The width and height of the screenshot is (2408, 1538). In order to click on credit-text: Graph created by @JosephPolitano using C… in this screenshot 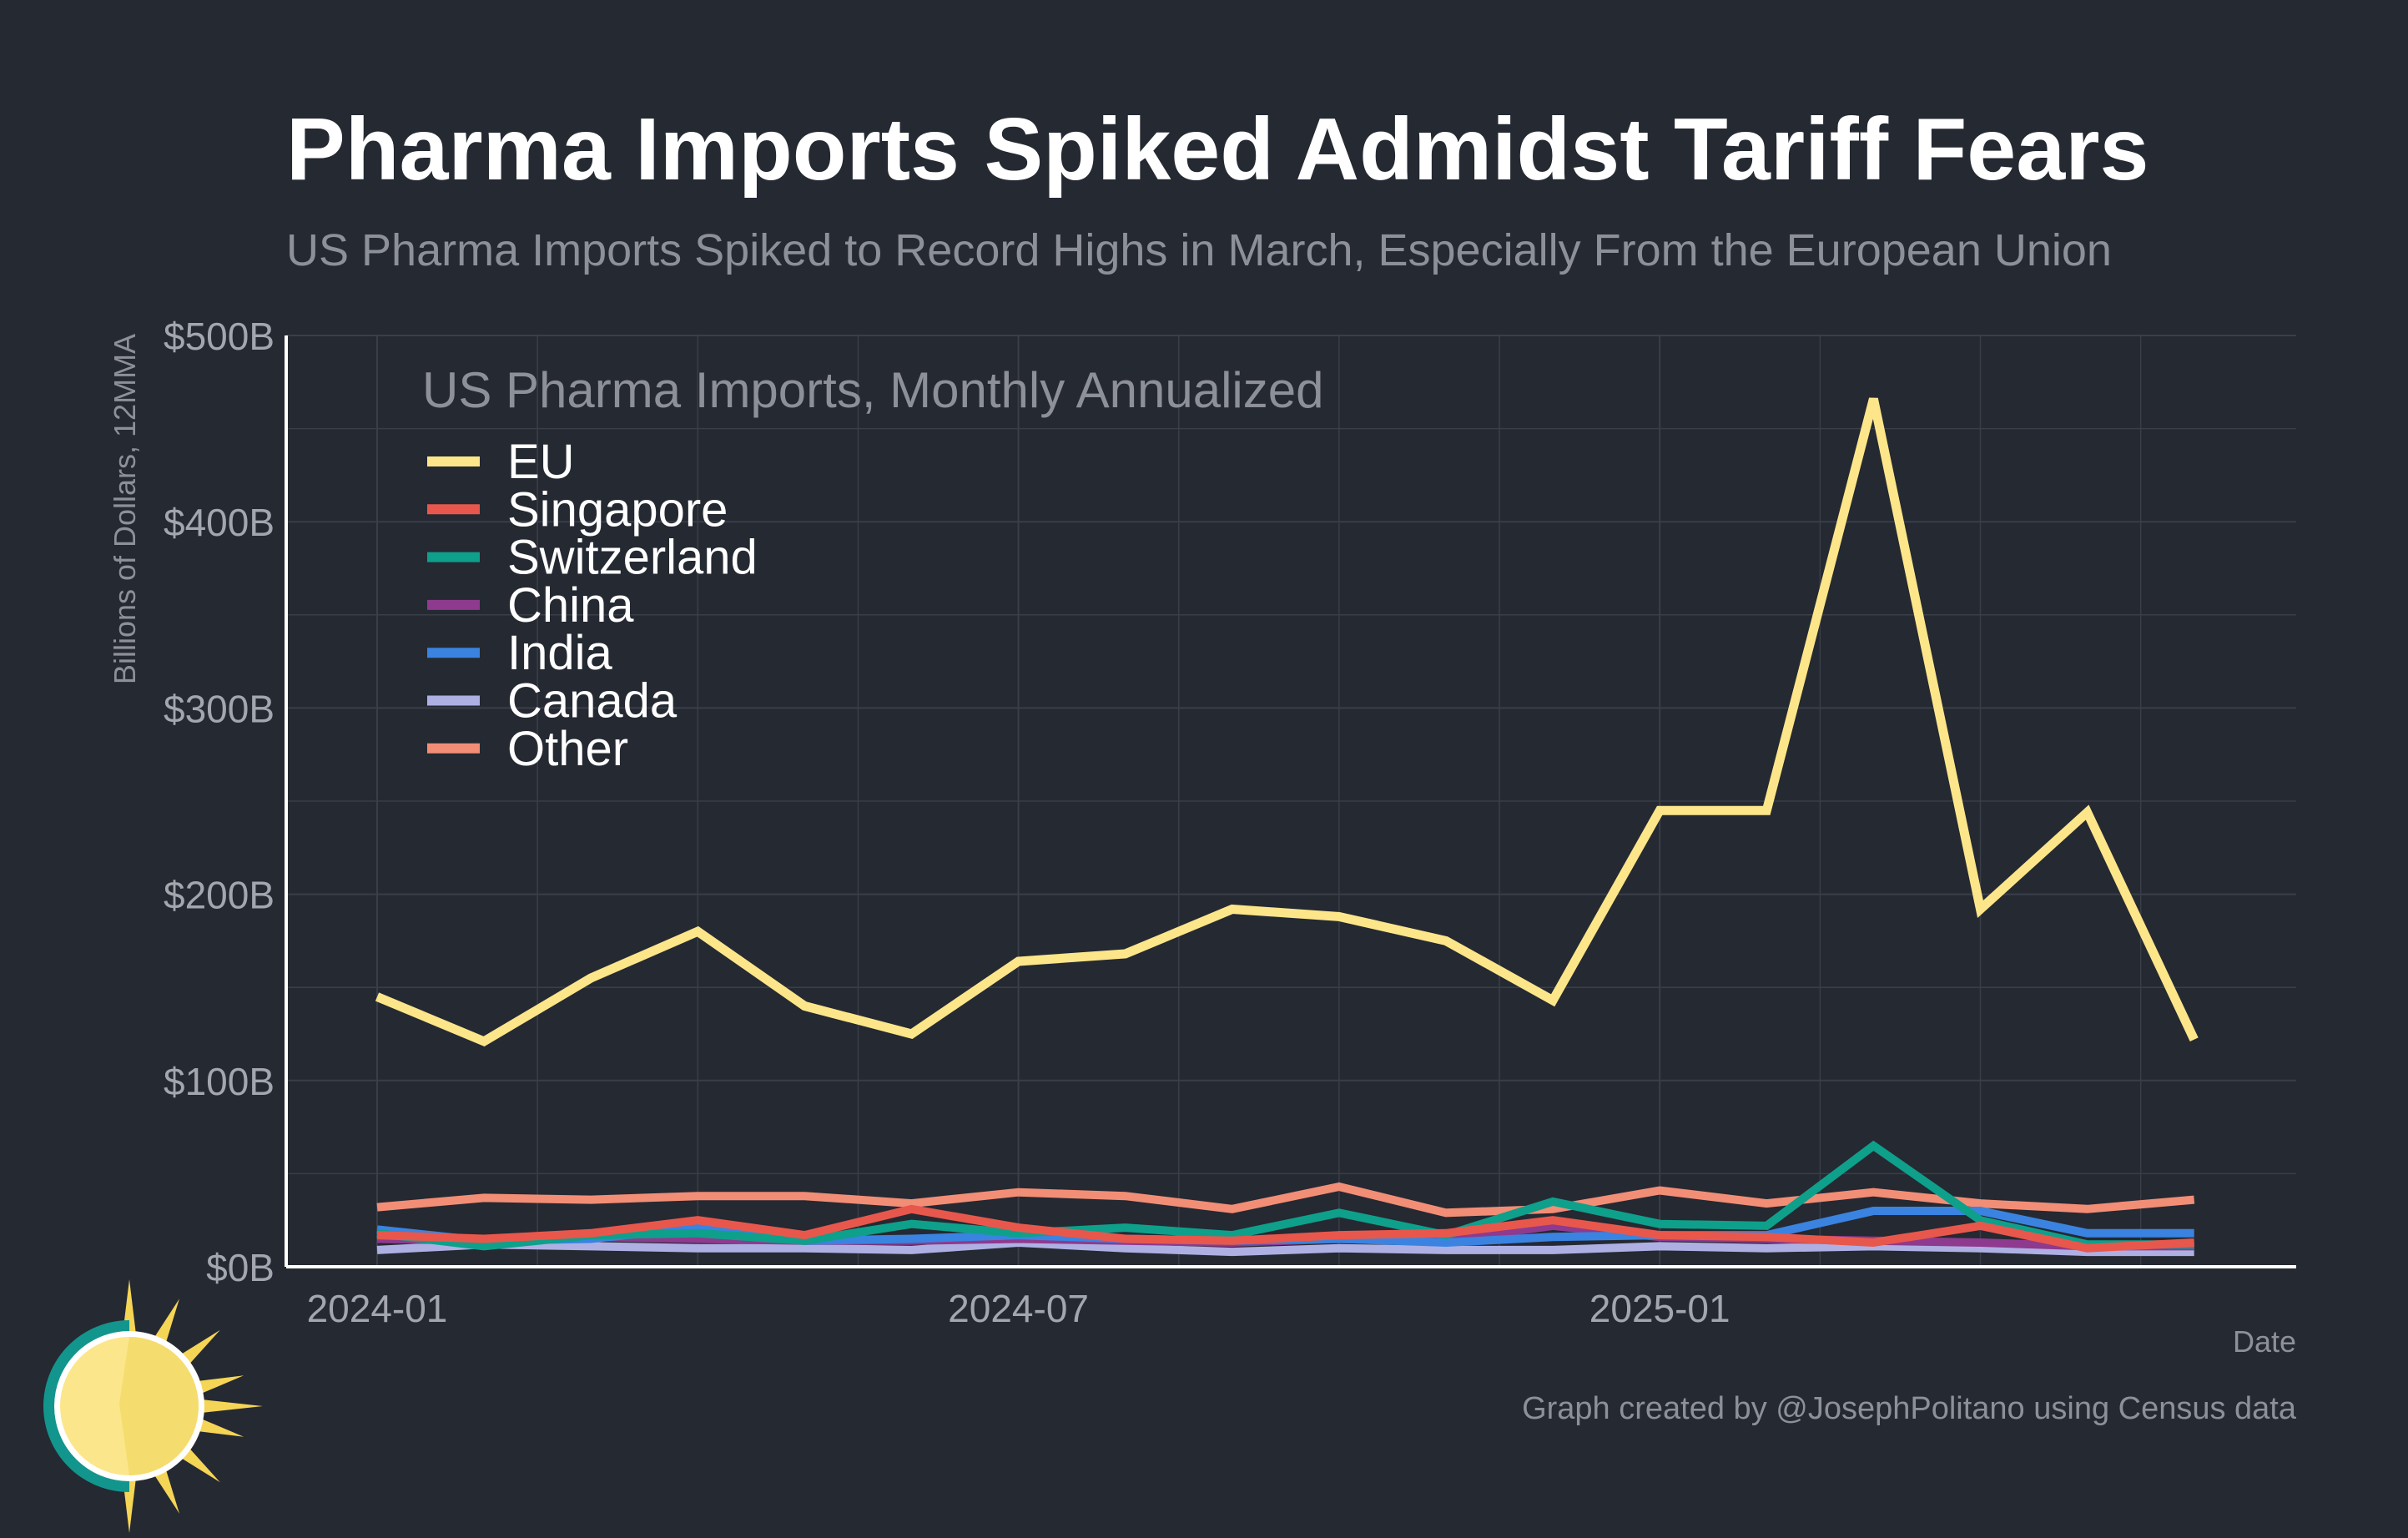, I will do `click(1909, 1408)`.